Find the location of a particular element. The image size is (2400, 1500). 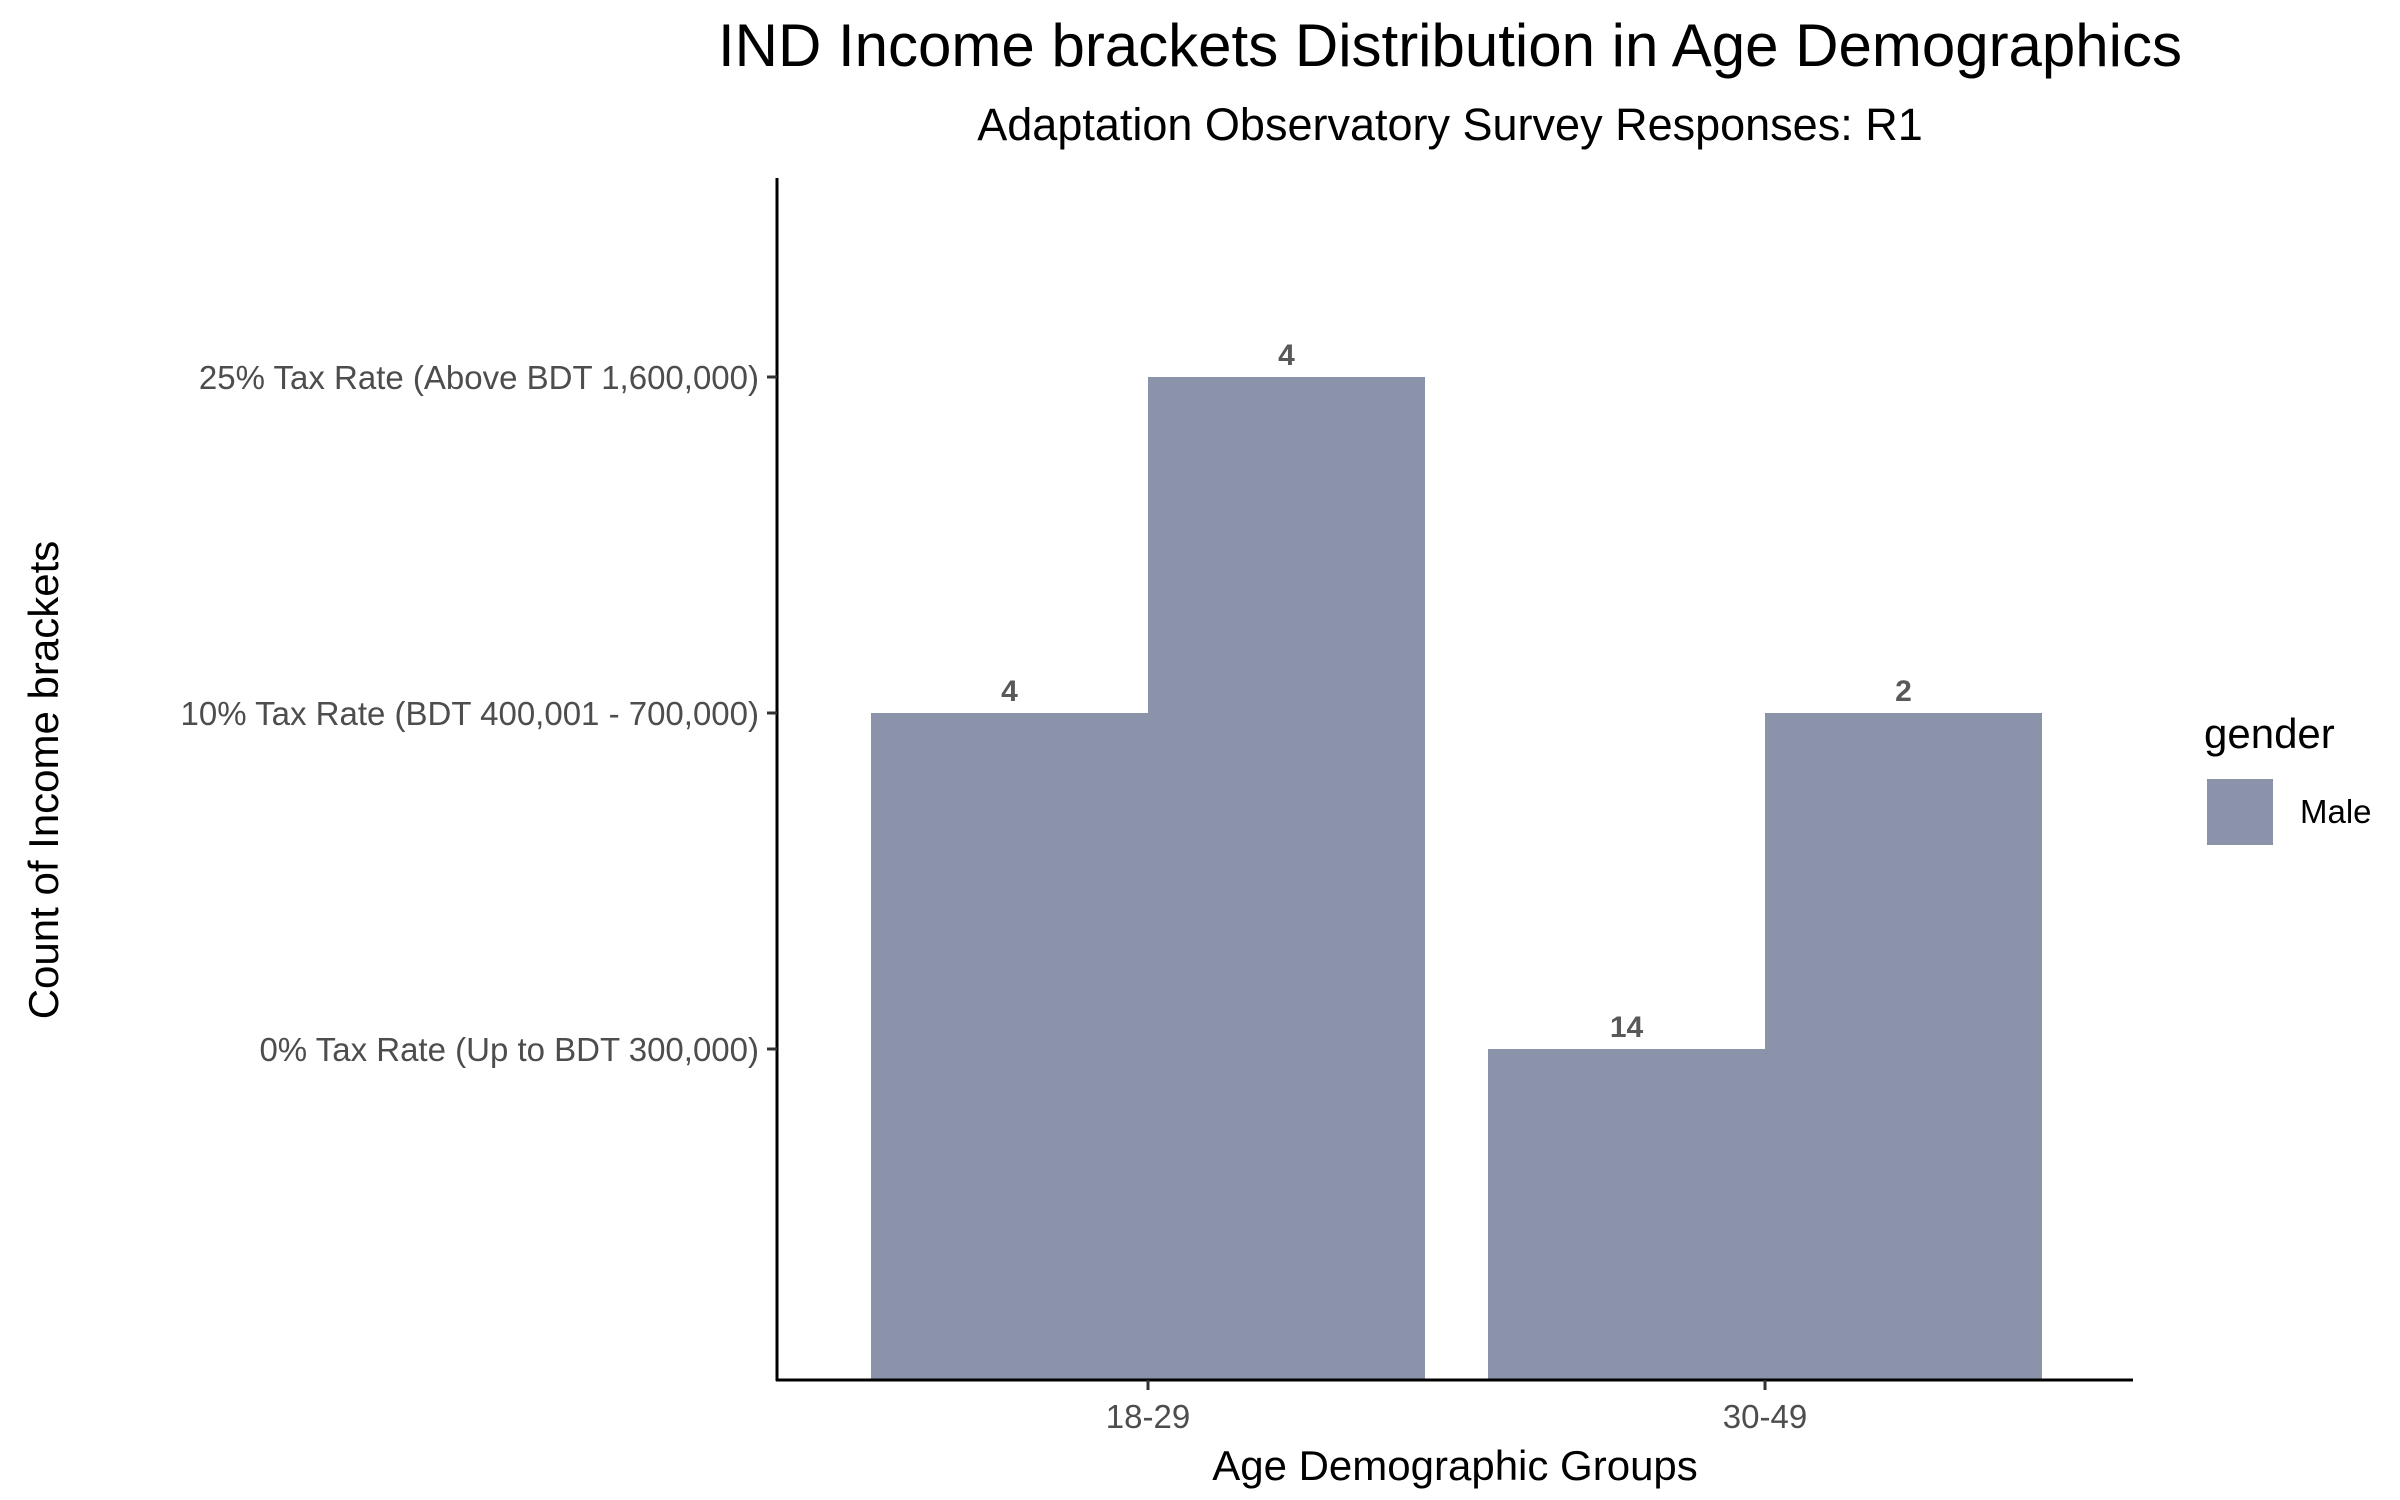

legend: gender Male is located at coordinates (2288, 777).